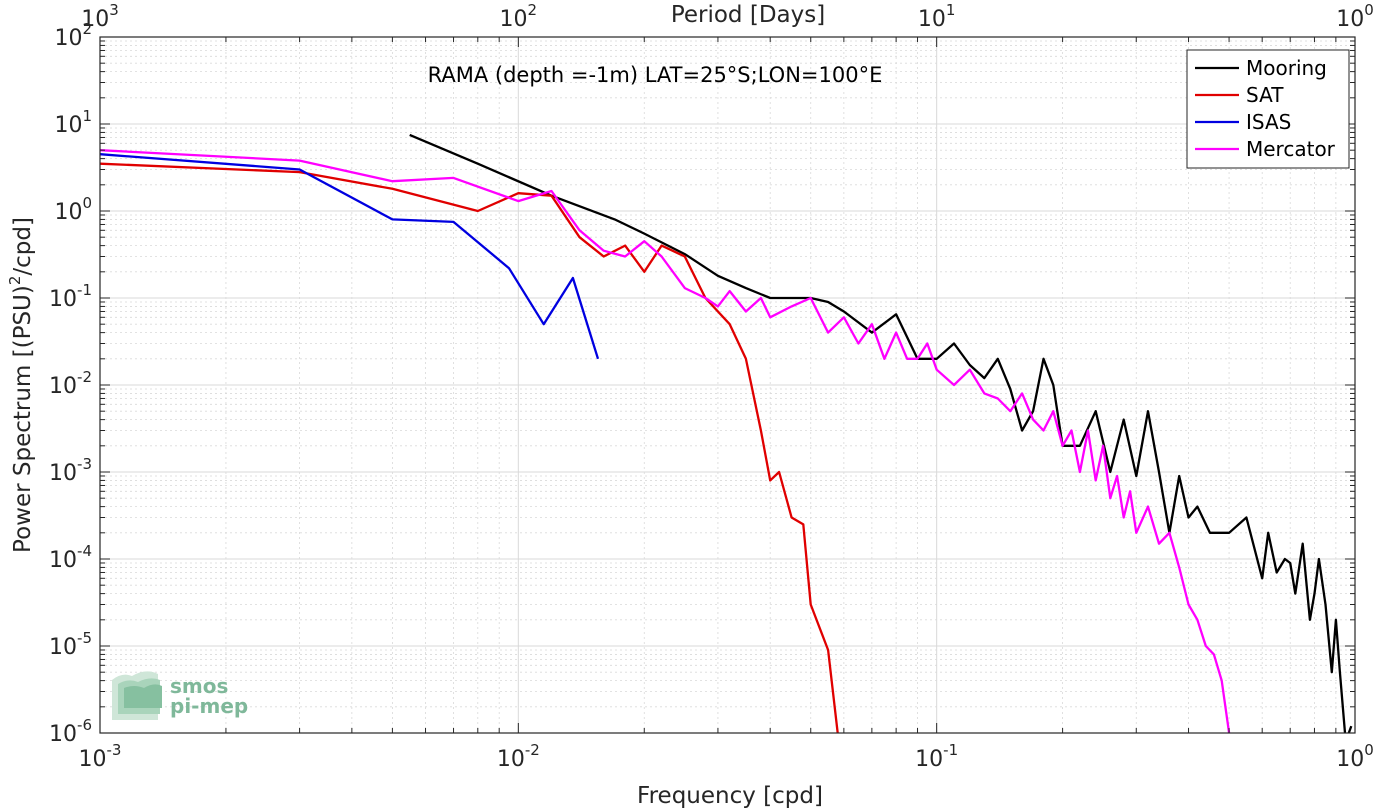  What do you see at coordinates (1268, 109) in the screenshot?
I see `legend: Mooring SAT ISAS Mercator` at bounding box center [1268, 109].